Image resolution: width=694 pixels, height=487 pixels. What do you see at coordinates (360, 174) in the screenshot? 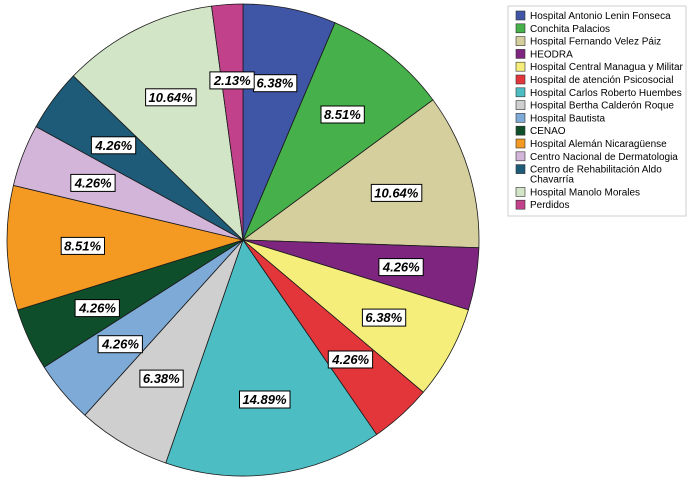
I see `pie-slice-hospital-fernando-velez-paiz` at bounding box center [360, 174].